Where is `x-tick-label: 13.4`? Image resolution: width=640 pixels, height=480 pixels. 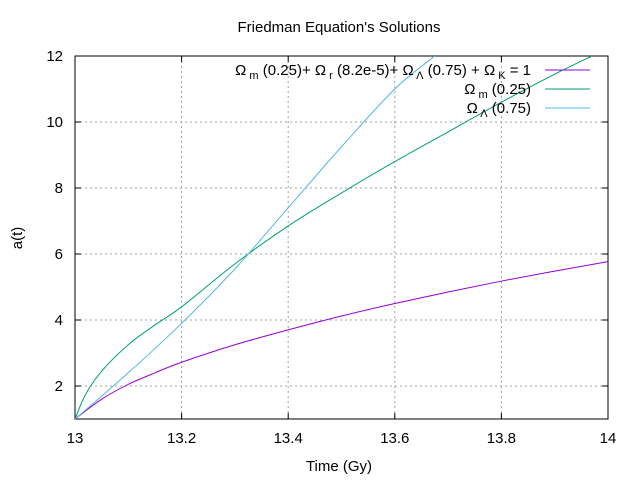 x-tick-label: 13.4 is located at coordinates (288, 438).